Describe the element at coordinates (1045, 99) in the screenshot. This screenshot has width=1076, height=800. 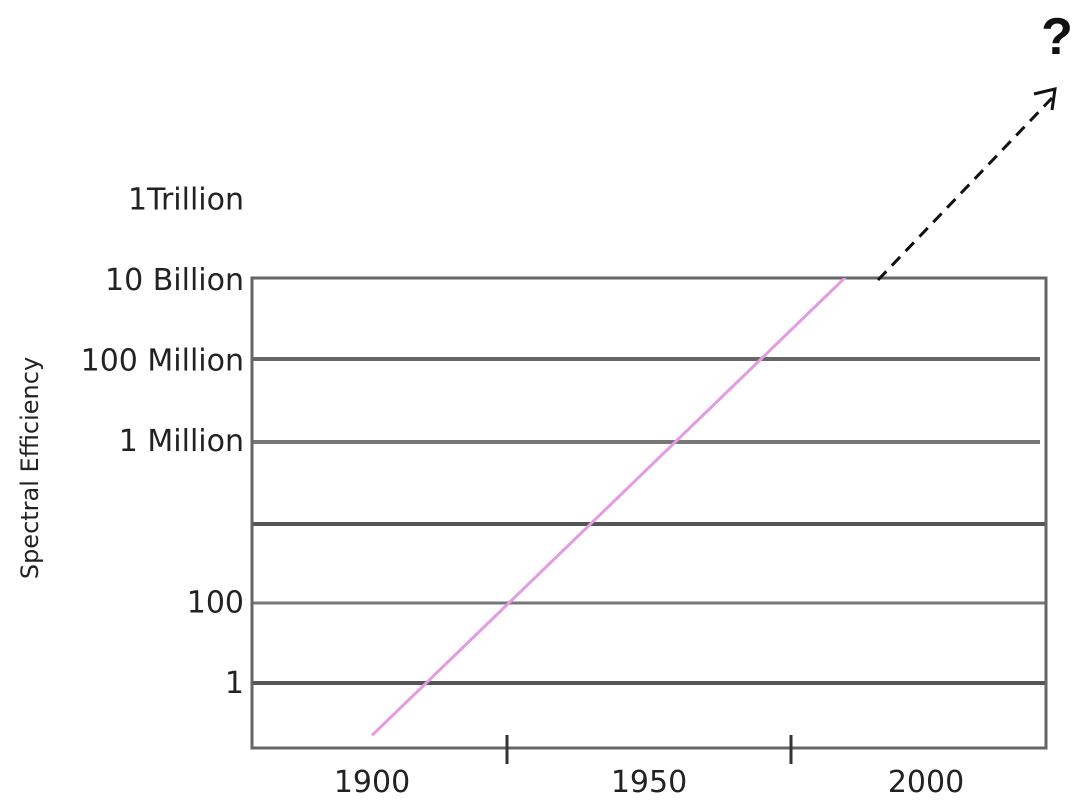
I see `projection-arrowhead` at that location.